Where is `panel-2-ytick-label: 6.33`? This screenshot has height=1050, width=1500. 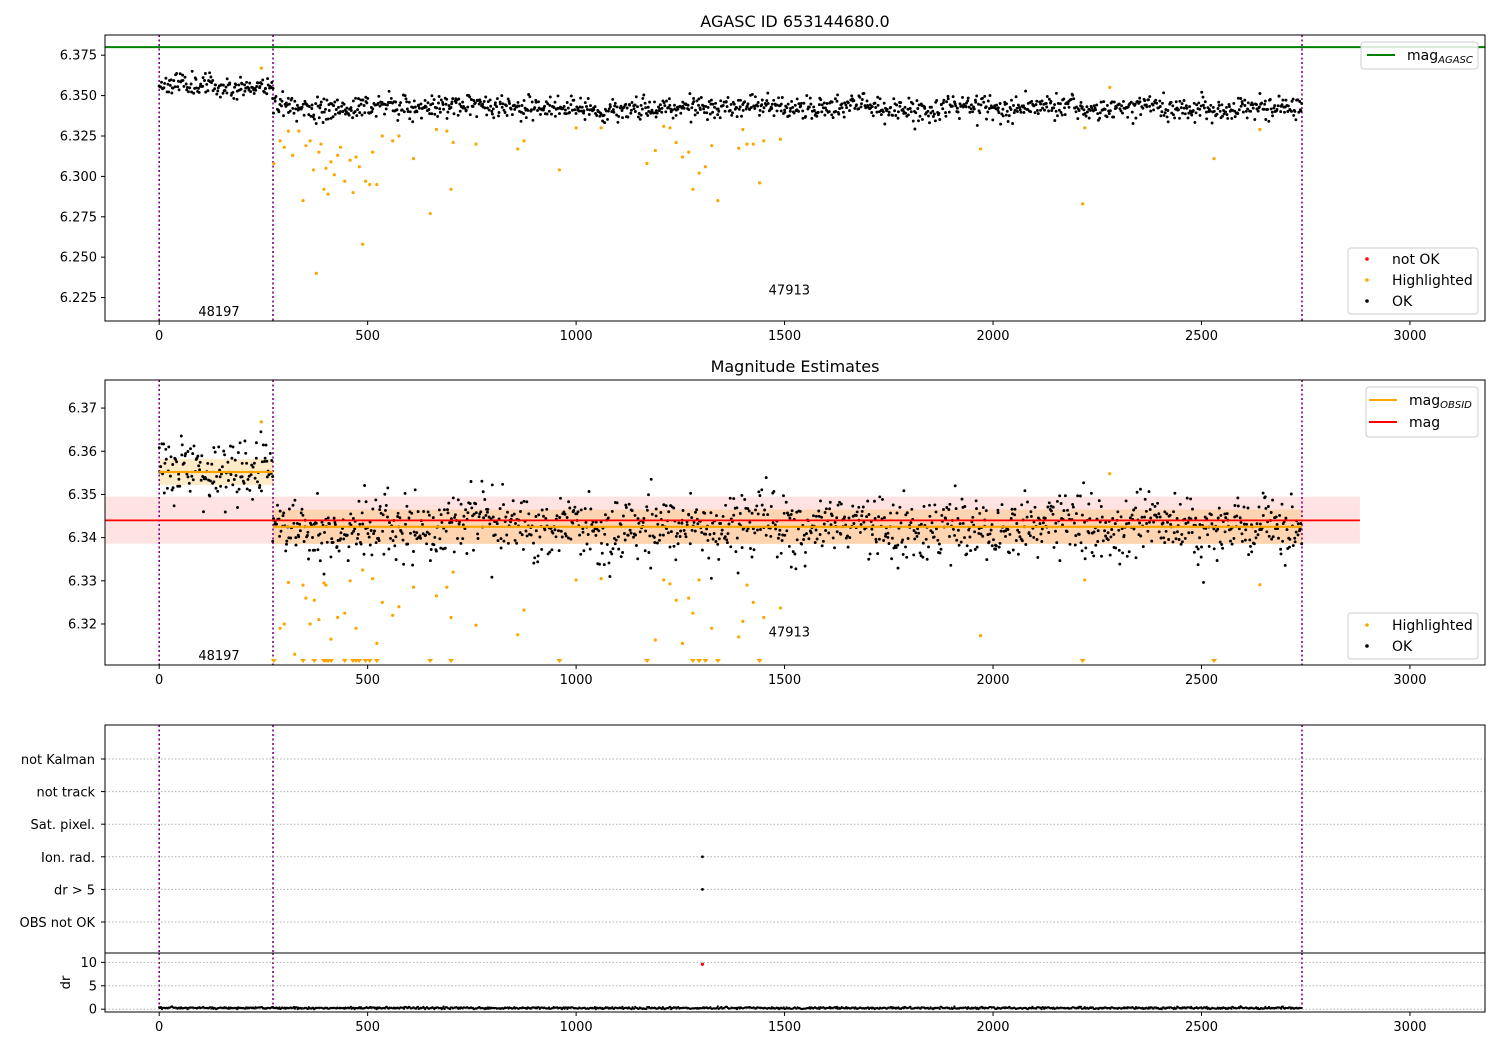
panel-2-ytick-label: 6.33 is located at coordinates (82, 581).